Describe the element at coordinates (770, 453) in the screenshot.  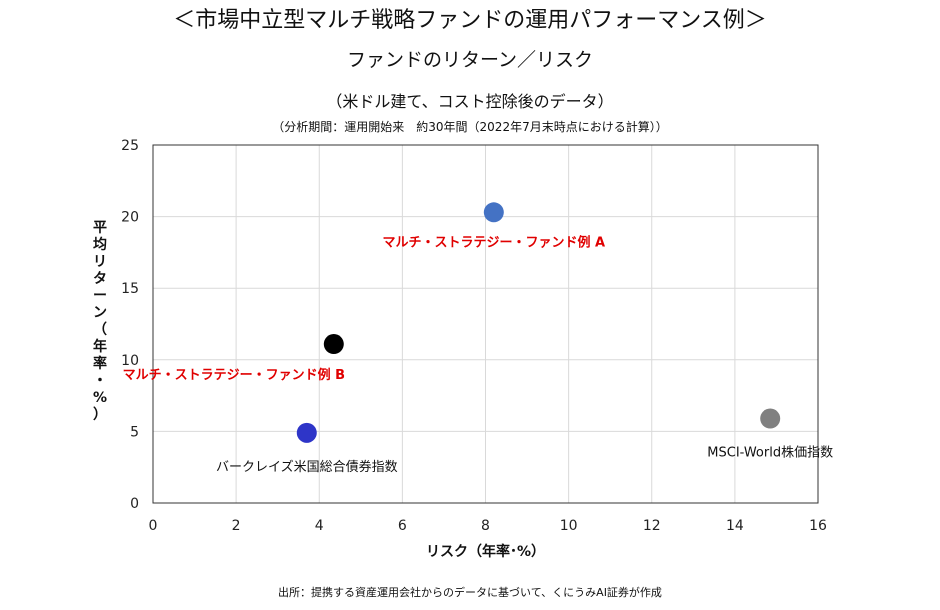
I see `data-label: MSCI-World株価指数` at that location.